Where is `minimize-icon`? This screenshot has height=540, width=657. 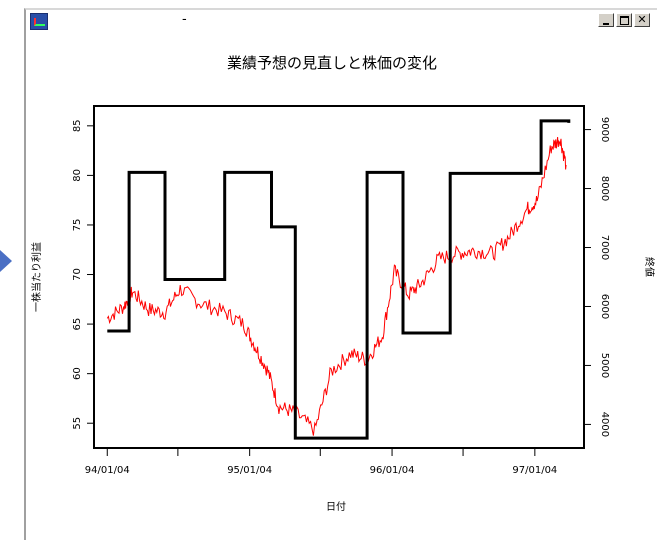
minimize-icon is located at coordinates (606, 20).